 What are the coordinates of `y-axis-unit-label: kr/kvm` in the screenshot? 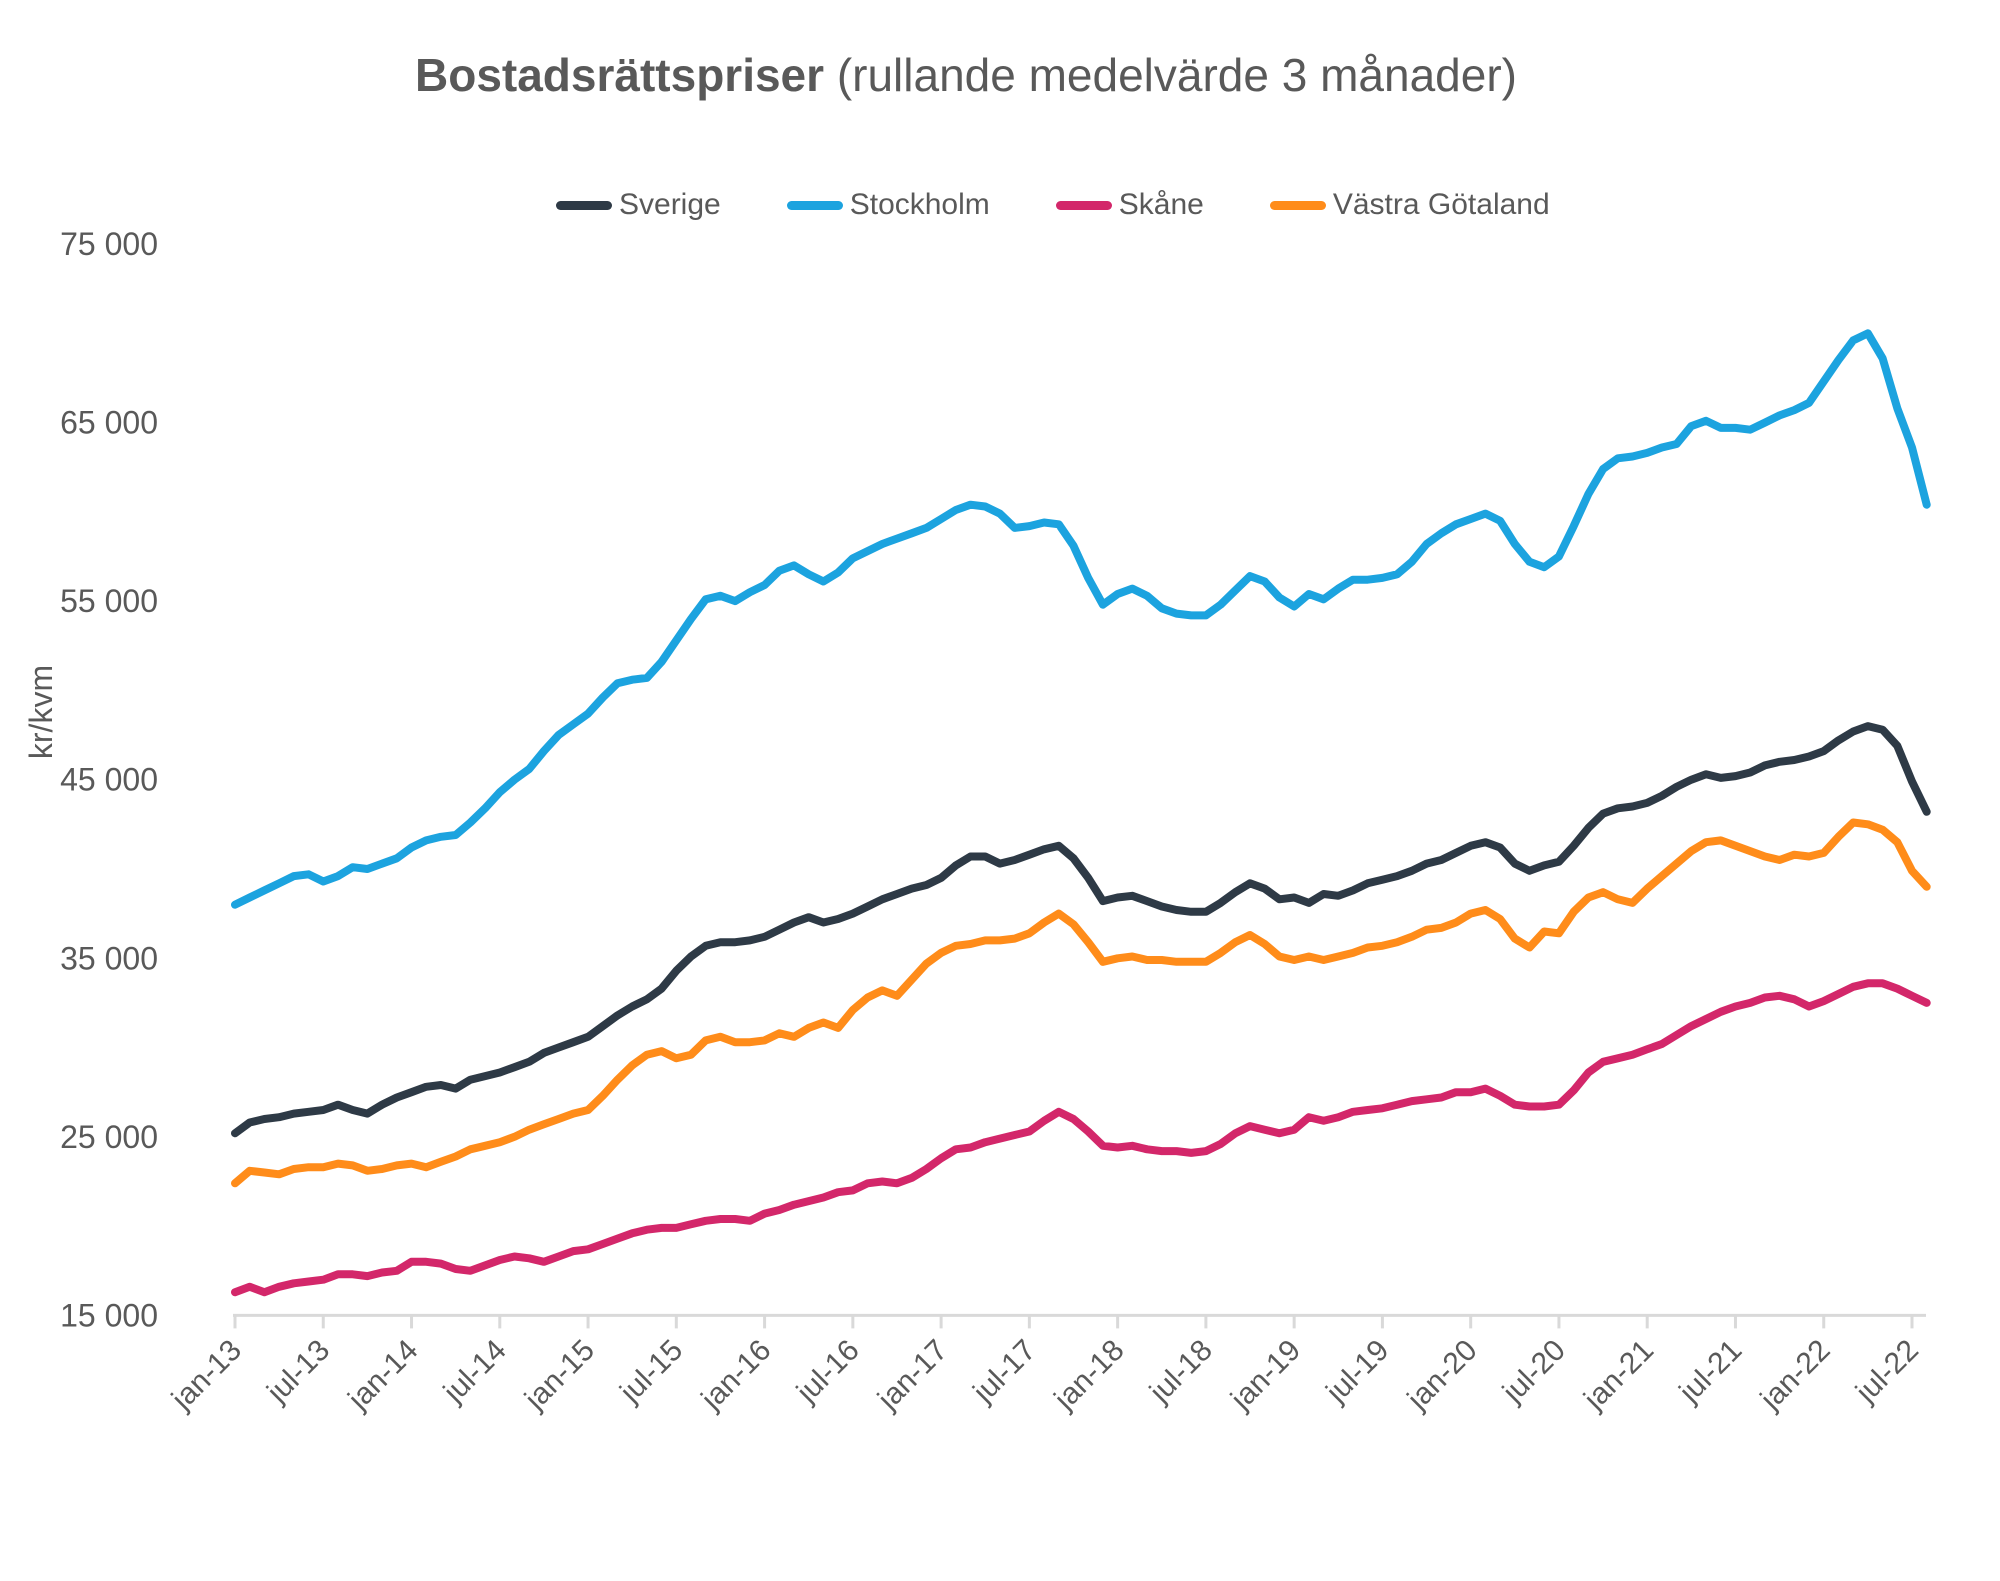 It's located at (41, 712).